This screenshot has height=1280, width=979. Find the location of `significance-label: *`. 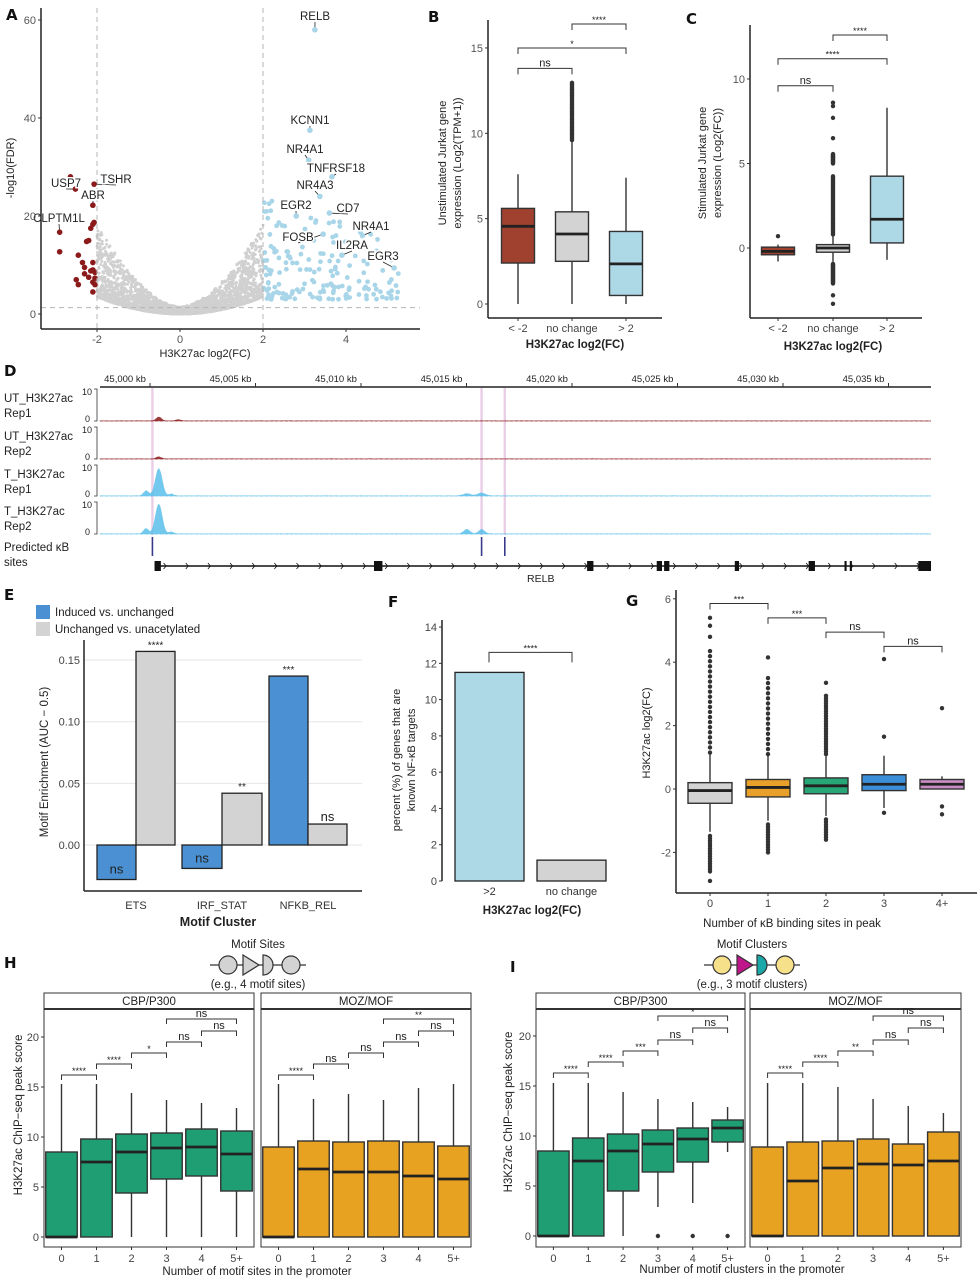

significance-label: * is located at coordinates (149, 1049).